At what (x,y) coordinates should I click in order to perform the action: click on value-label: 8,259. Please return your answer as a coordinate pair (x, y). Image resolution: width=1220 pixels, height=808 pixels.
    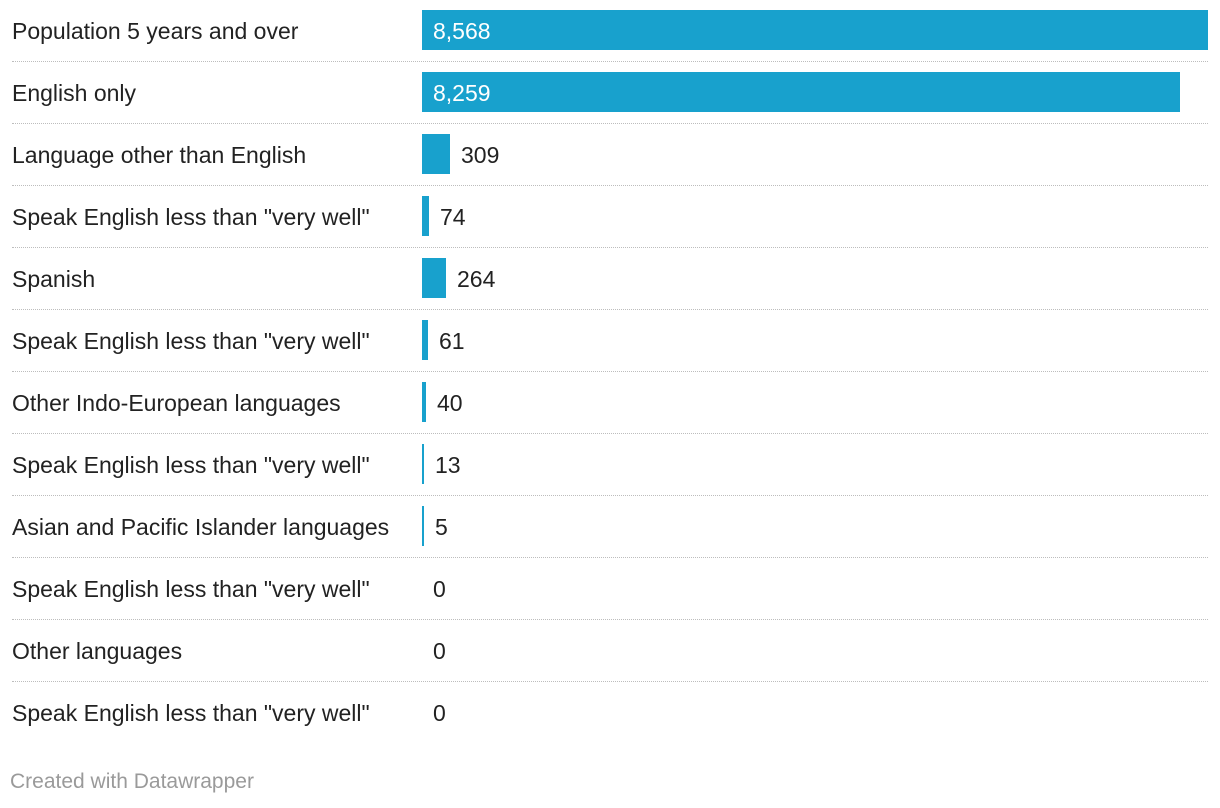
    Looking at the image, I should click on (462, 93).